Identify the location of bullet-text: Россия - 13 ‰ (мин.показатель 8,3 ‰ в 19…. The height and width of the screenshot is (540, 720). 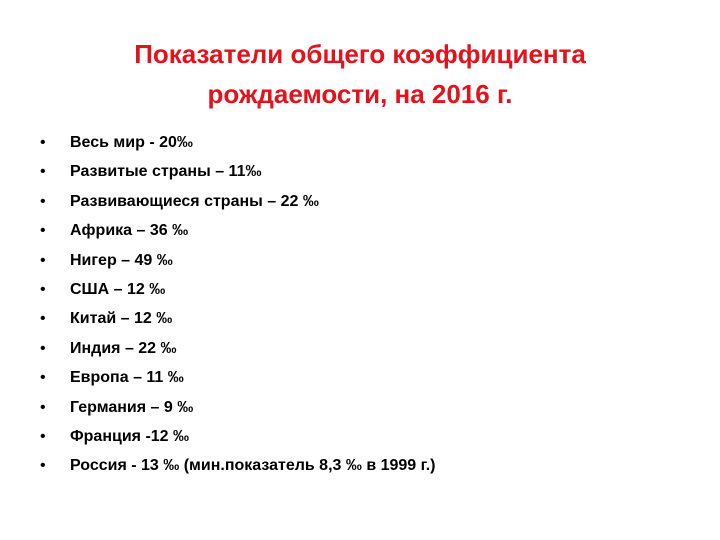
(253, 466).